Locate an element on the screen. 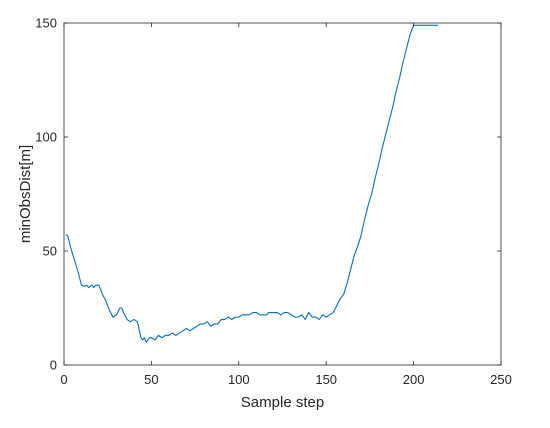  y-tick-label: 0 is located at coordinates (53, 365).